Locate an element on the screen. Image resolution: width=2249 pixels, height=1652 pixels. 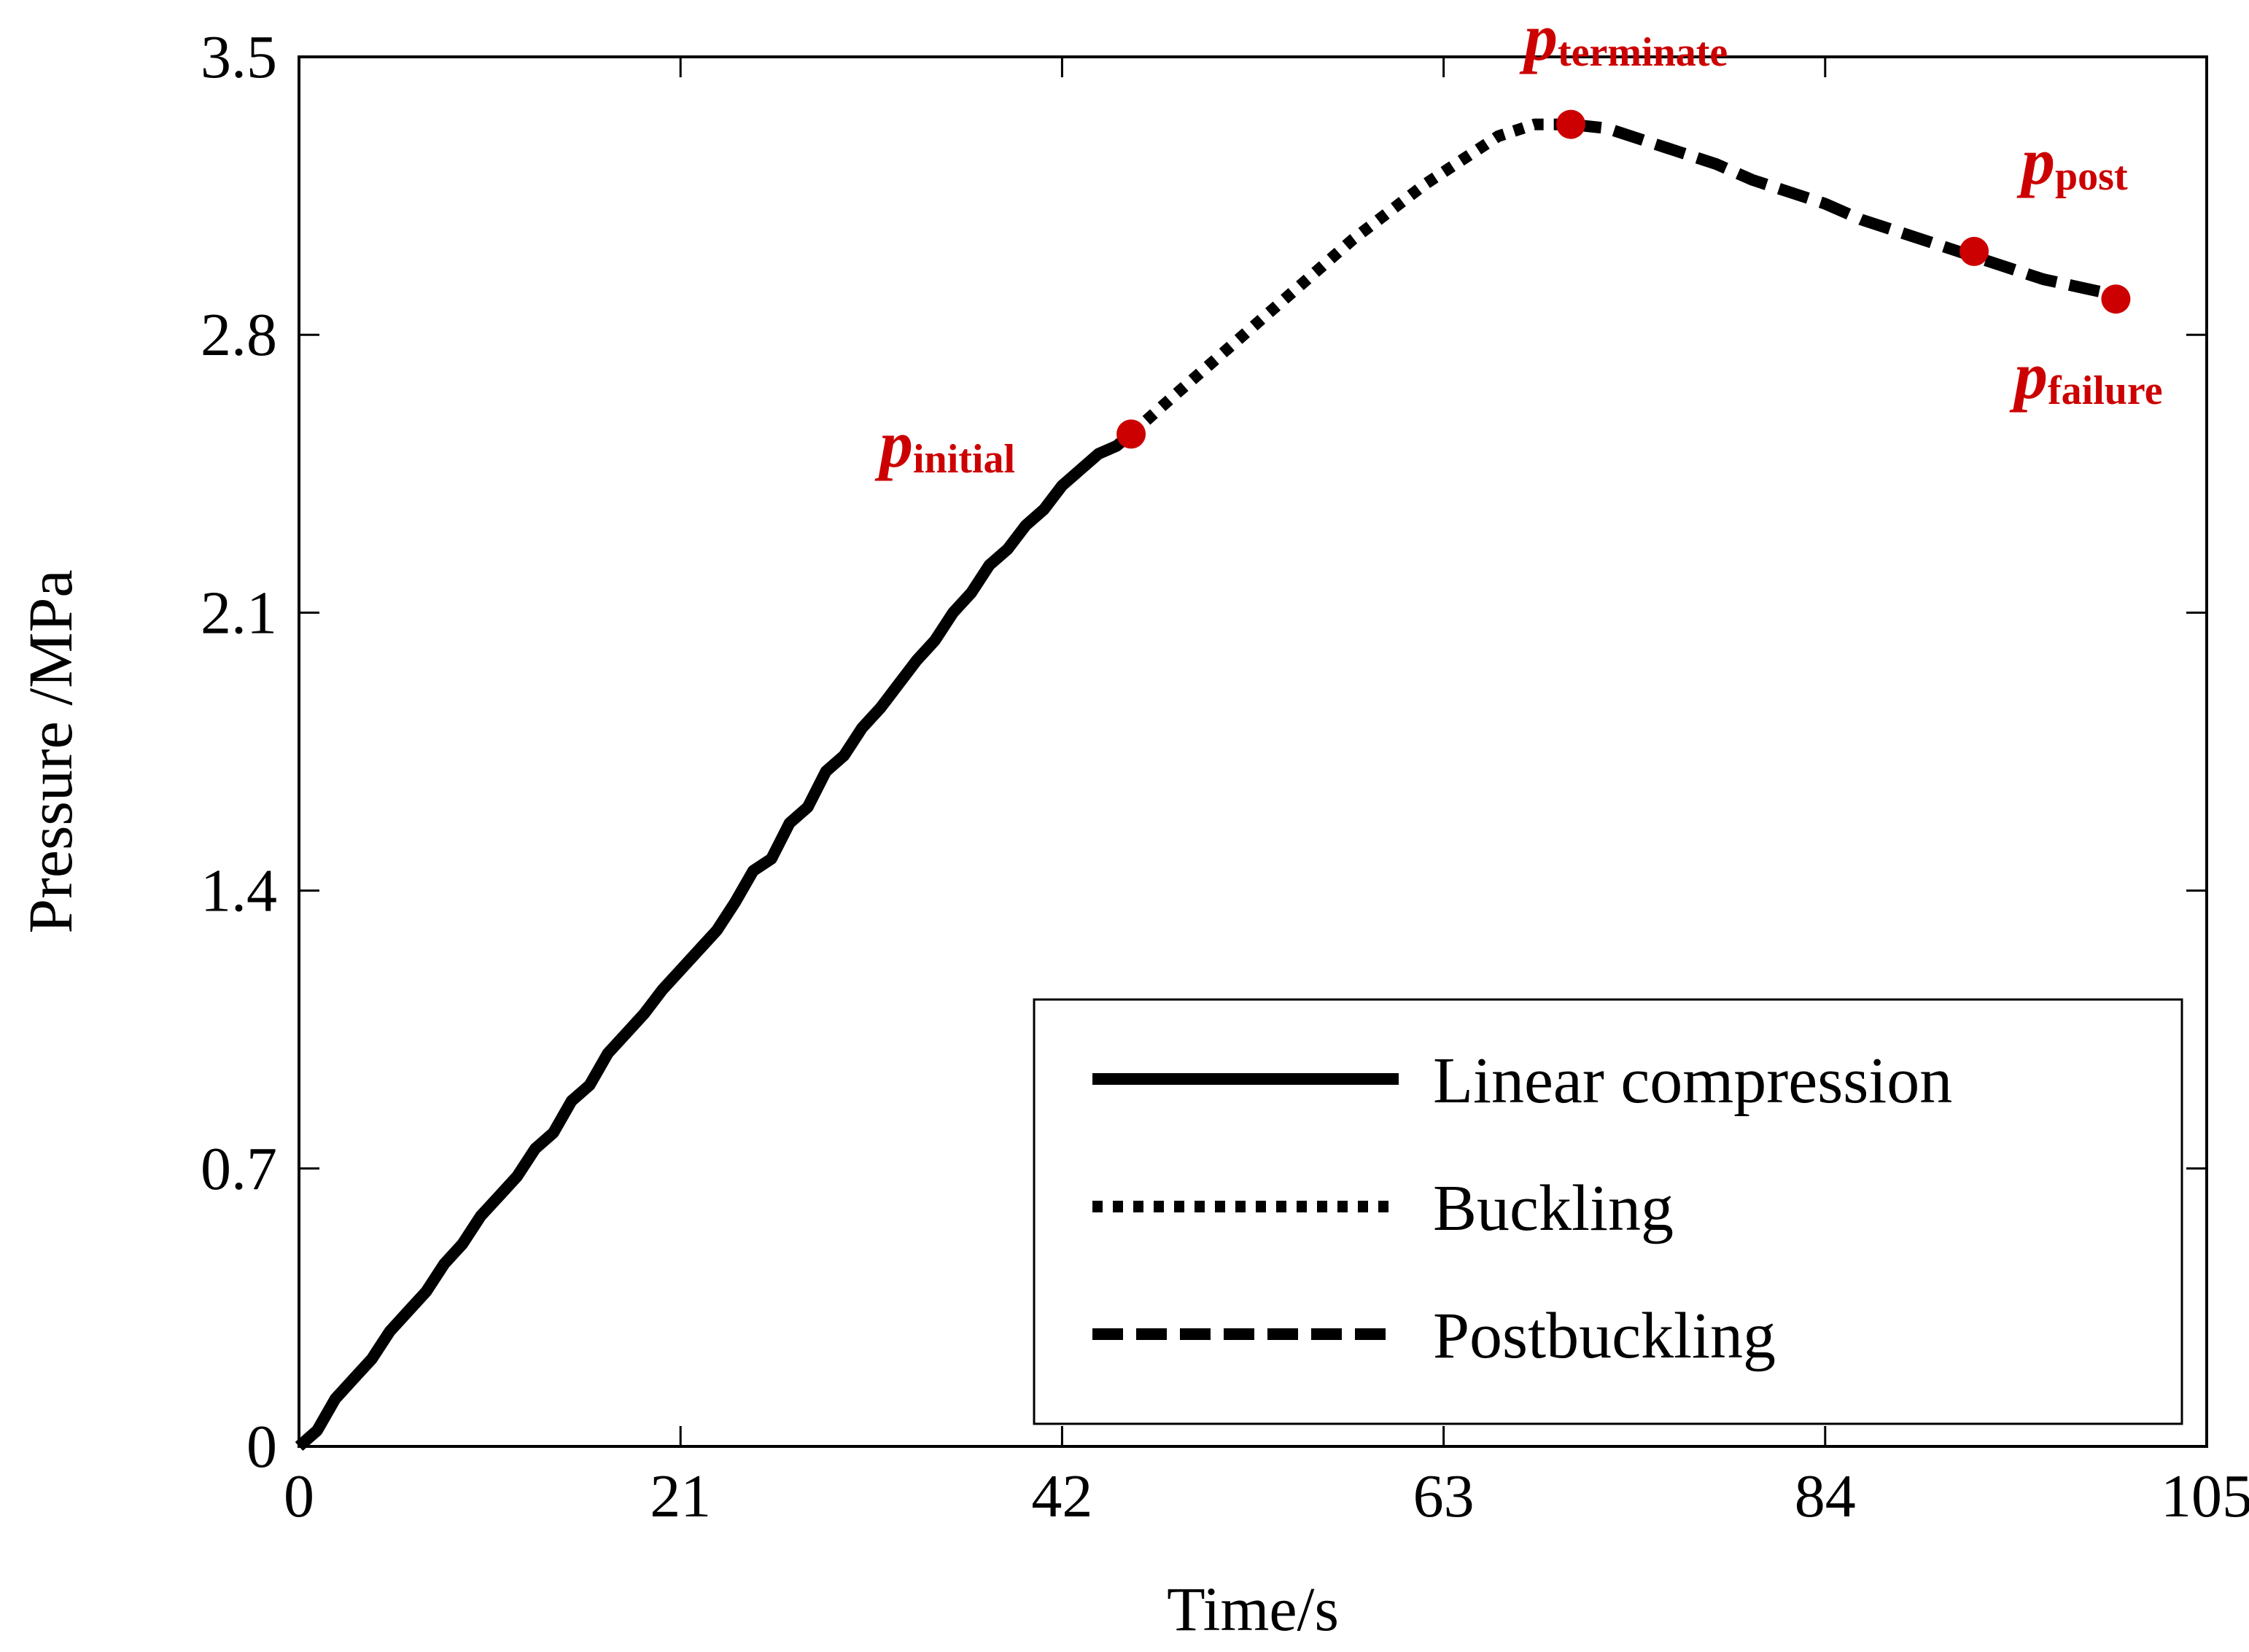
legend-box is located at coordinates (1608, 1211).